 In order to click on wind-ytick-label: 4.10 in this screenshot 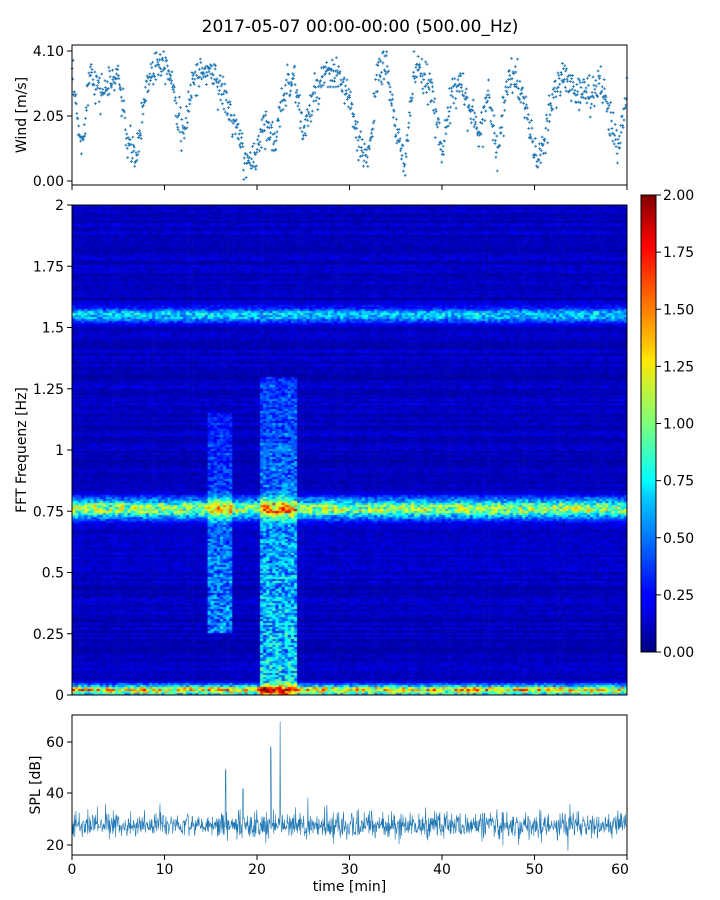, I will do `click(48, 52)`.